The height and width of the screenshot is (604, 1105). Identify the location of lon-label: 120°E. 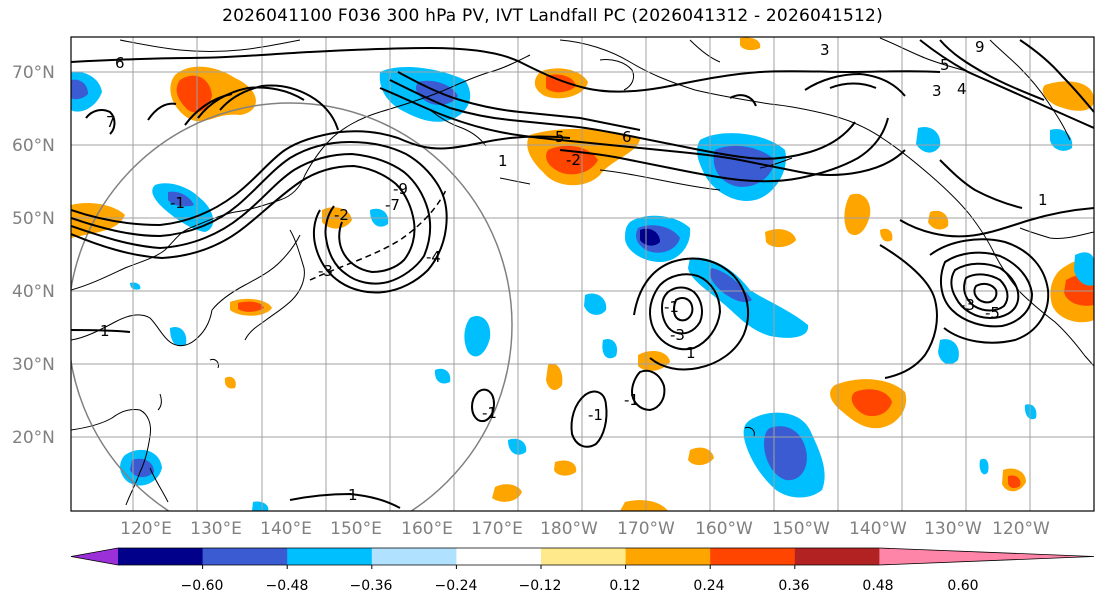
(146, 529).